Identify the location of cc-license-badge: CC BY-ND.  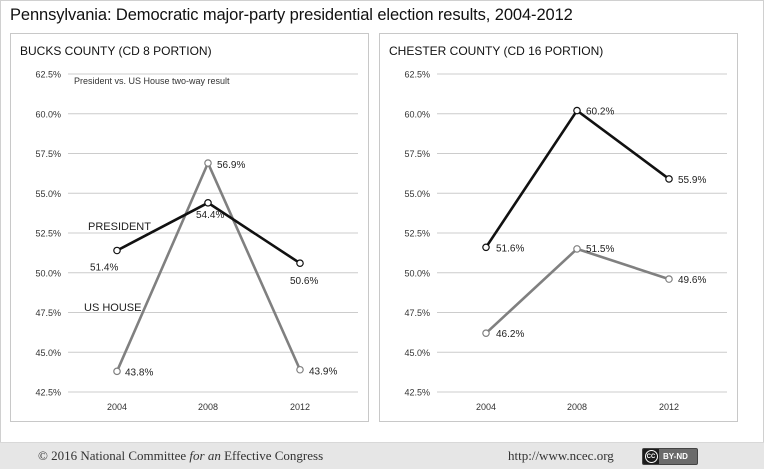
(670, 456).